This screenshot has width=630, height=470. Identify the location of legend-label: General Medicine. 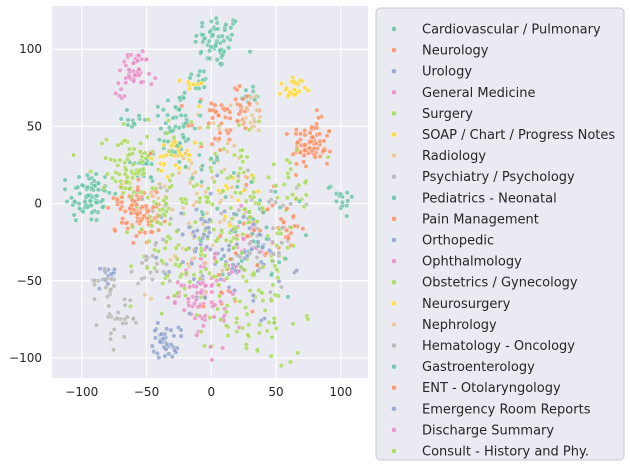
(478, 93).